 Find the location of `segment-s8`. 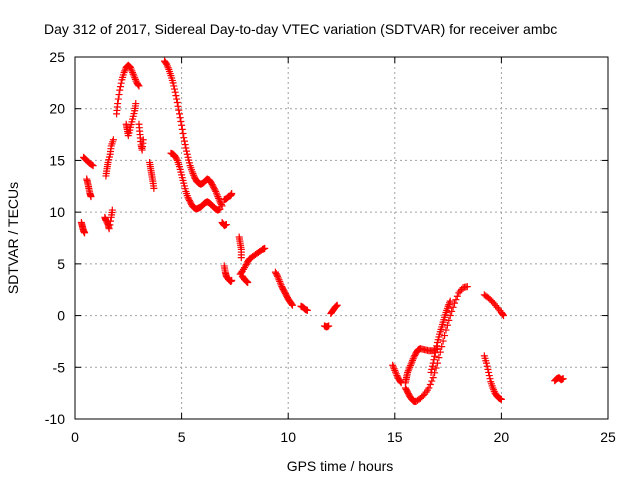

segment-s8 is located at coordinates (141, 137).